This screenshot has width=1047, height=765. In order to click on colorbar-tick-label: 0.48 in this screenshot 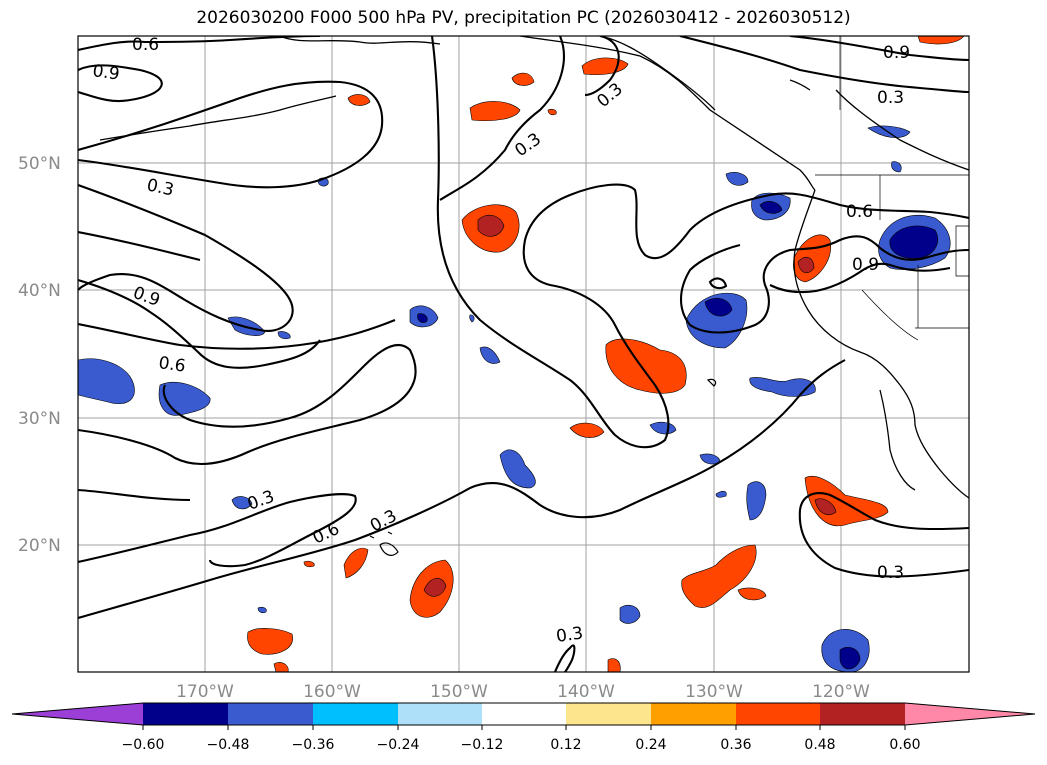, I will do `click(819, 745)`.